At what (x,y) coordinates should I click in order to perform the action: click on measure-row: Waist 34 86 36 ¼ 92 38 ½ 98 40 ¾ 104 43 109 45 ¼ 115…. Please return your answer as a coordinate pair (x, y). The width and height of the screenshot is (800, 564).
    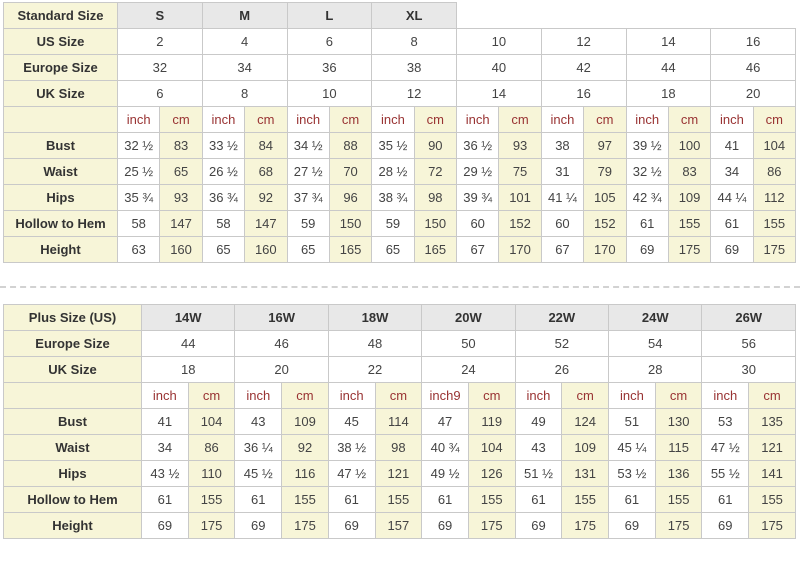
    Looking at the image, I should click on (399, 447).